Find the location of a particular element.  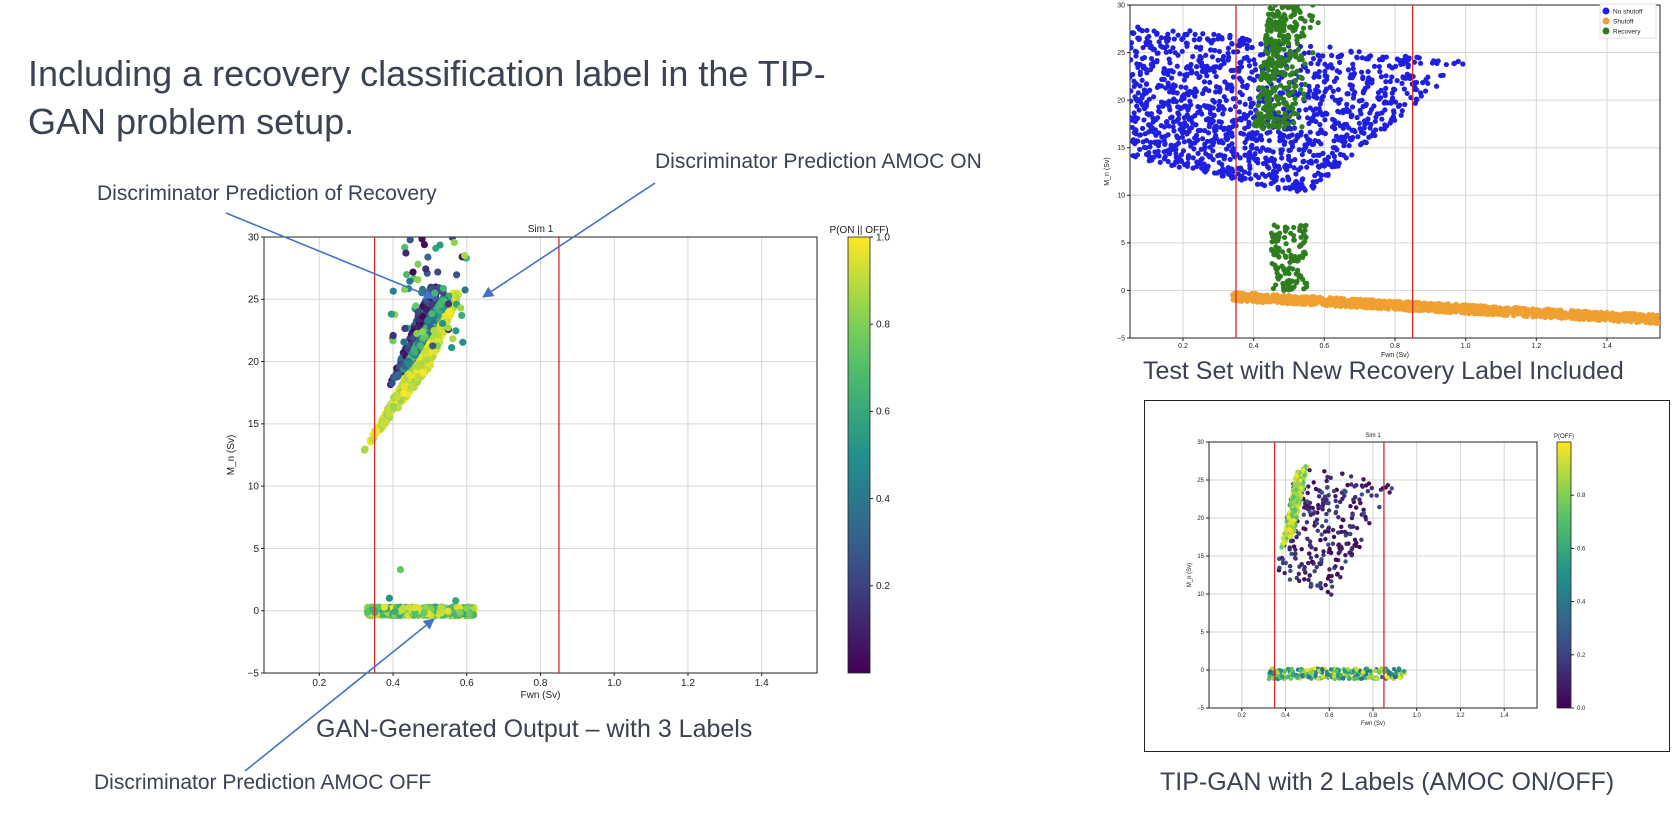

y-tick-label: 20 is located at coordinates (254, 362).